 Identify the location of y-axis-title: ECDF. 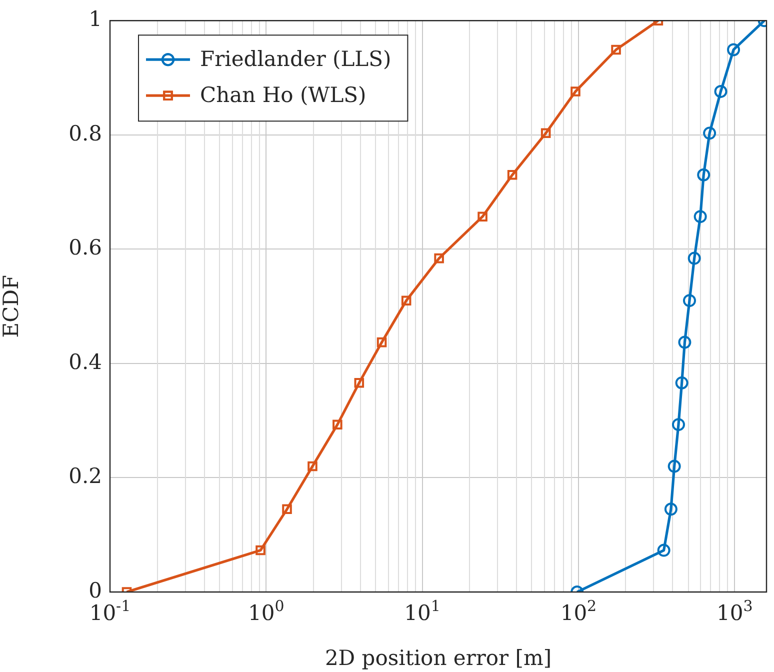
(12, 306).